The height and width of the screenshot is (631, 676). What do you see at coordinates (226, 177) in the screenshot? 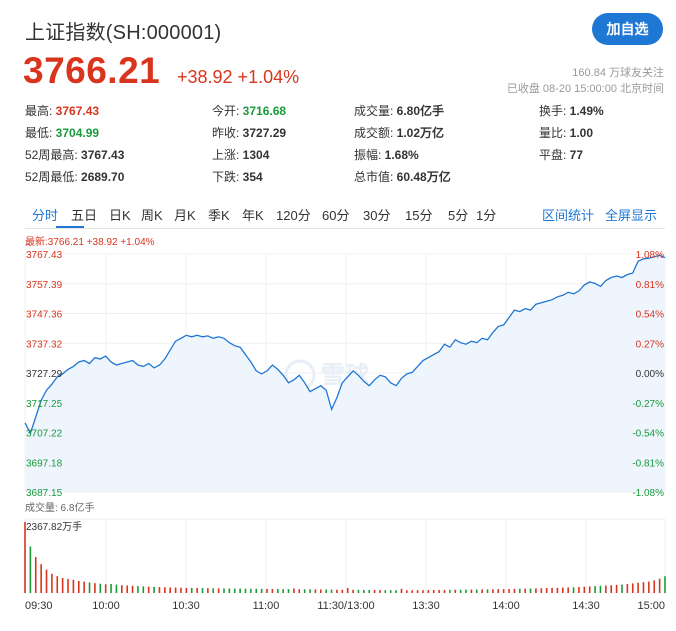
I see `quote-label: 下跌:` at bounding box center [226, 177].